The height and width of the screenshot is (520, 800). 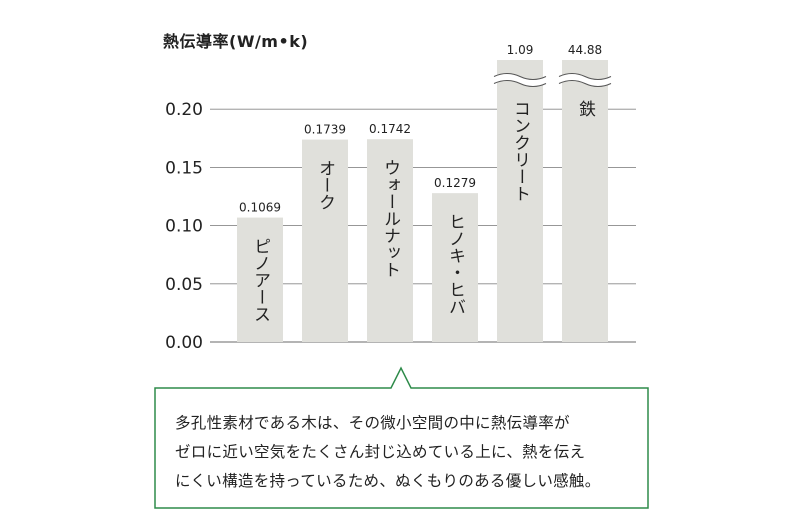 What do you see at coordinates (390, 129) in the screenshot?
I see `data-label: 0.1742` at bounding box center [390, 129].